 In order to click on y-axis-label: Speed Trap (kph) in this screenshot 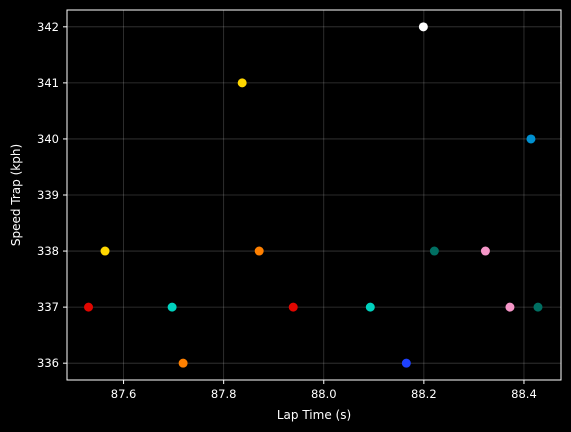, I will do `click(16, 195)`.